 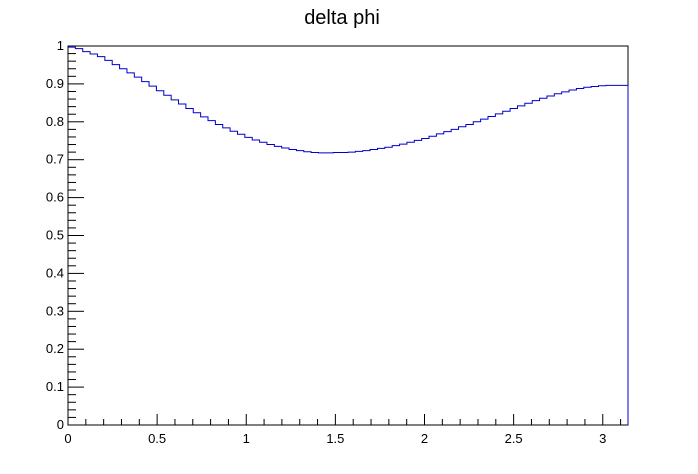 What do you see at coordinates (55, 348) in the screenshot?
I see `y-tick-label: 0.2` at bounding box center [55, 348].